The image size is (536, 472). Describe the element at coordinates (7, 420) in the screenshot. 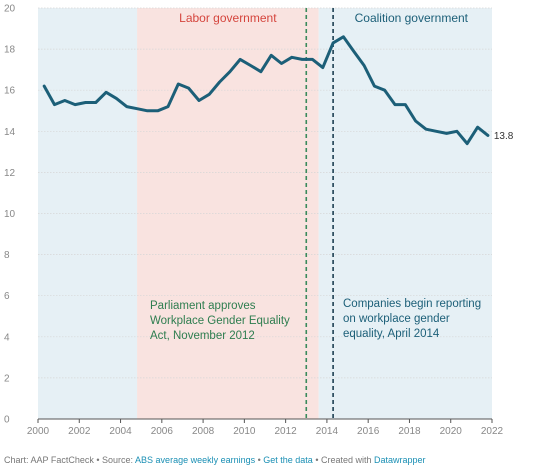

I see `y-tick-label: 0` at that location.